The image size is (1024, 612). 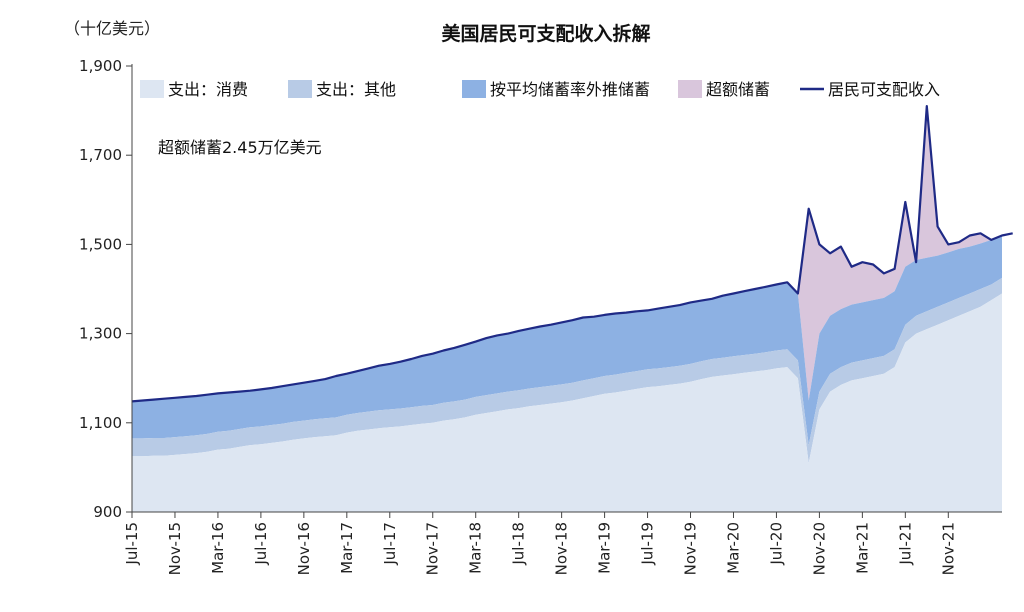 I want to click on x-tick-label: Nov-17, so click(x=433, y=548).